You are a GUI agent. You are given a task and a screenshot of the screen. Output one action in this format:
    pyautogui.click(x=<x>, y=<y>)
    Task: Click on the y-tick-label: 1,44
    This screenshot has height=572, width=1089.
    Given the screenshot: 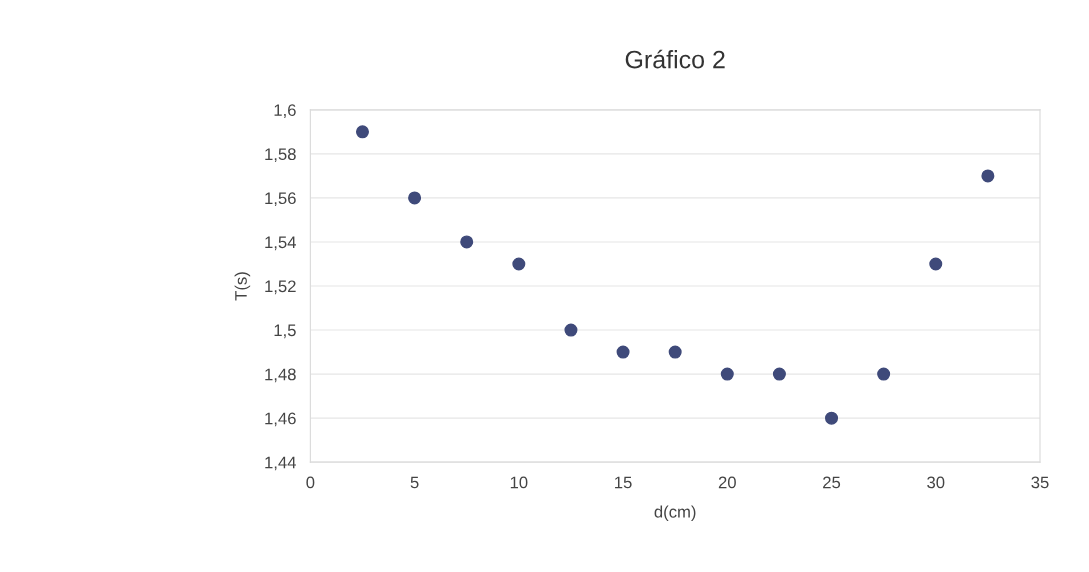 What is the action you would take?
    pyautogui.click(x=280, y=463)
    